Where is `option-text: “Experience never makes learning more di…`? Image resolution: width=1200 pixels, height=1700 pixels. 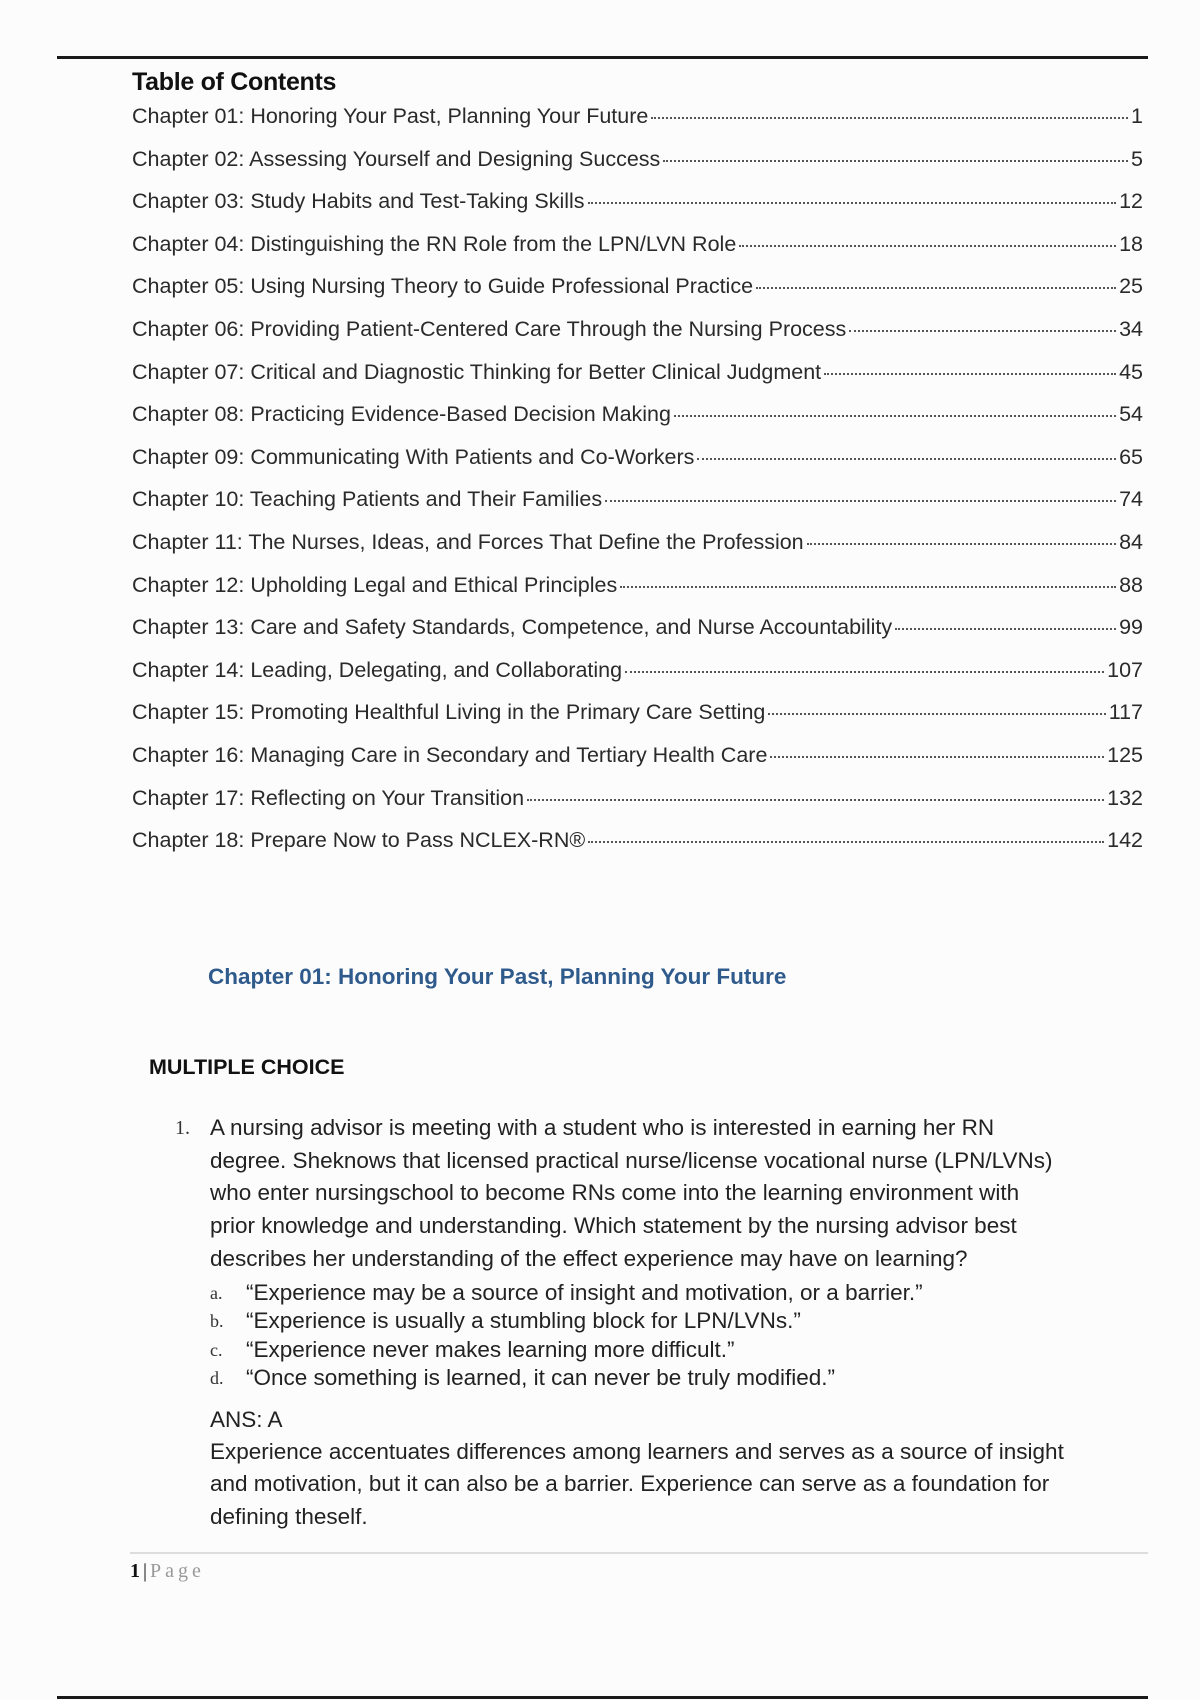
option-text: “Experience never makes learning more di… is located at coordinates (490, 1349).